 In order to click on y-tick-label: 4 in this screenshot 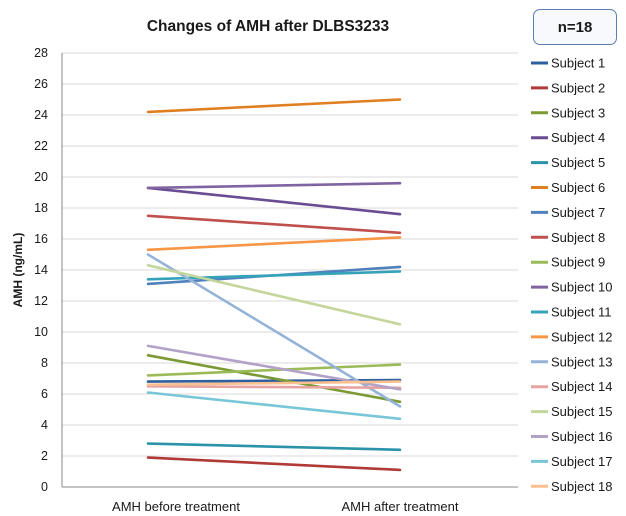, I will do `click(44, 425)`.